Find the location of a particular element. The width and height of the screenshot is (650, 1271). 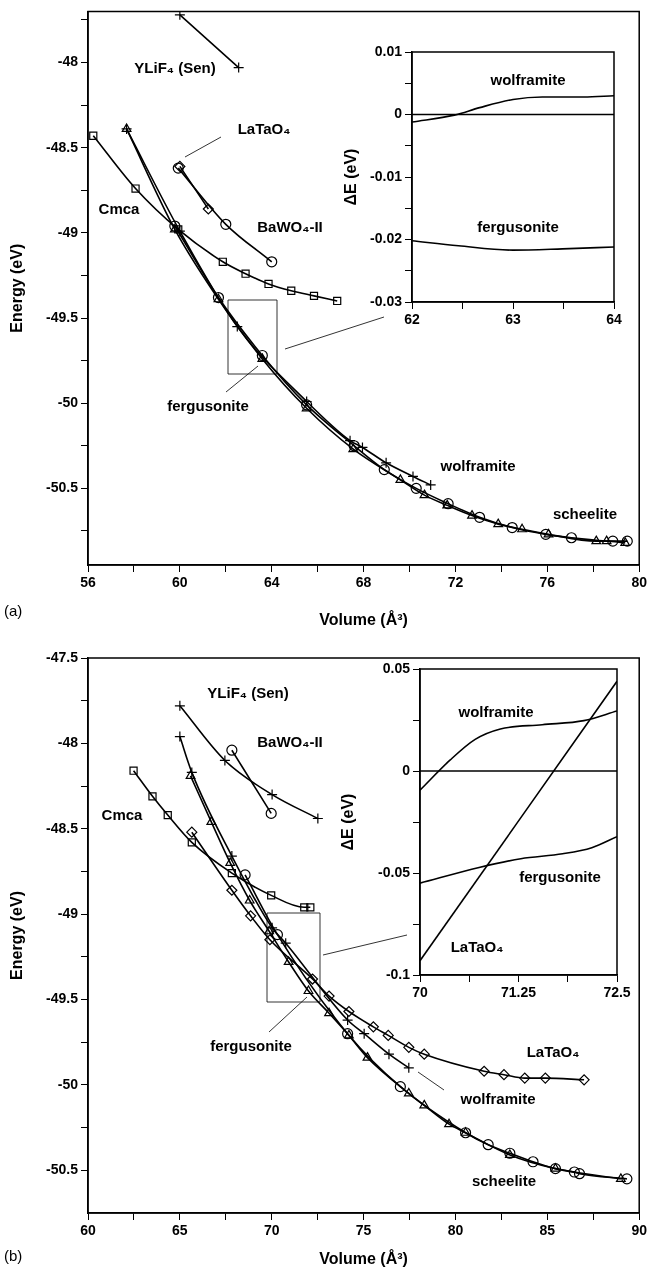

x-tick-label: 68 is located at coordinates (363, 582).